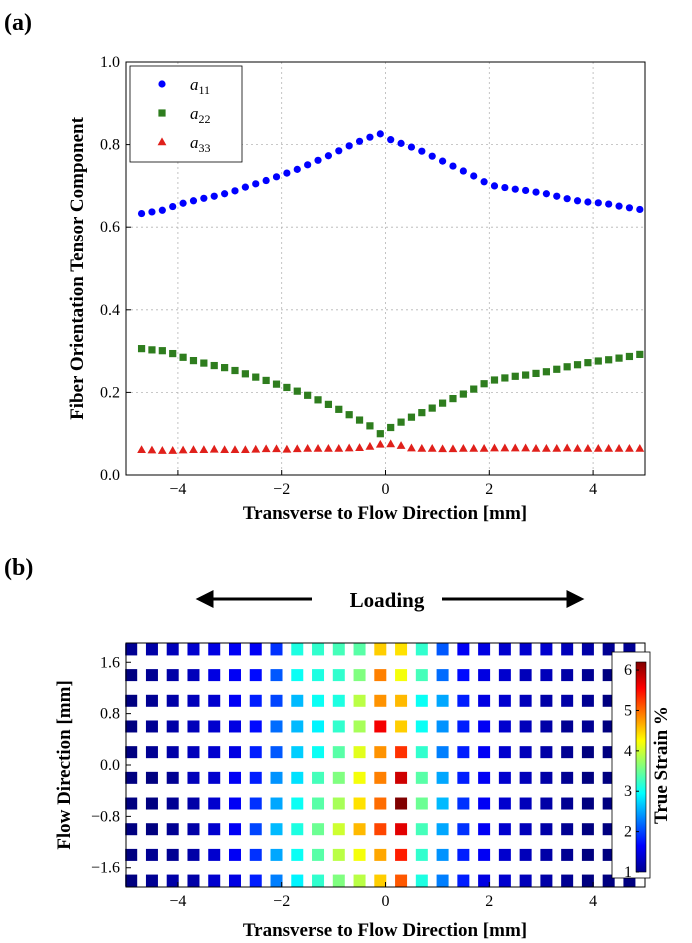  Describe the element at coordinates (385, 930) in the screenshot. I see `x-axis-label: Transverse to Flow Direction [mm]` at that location.